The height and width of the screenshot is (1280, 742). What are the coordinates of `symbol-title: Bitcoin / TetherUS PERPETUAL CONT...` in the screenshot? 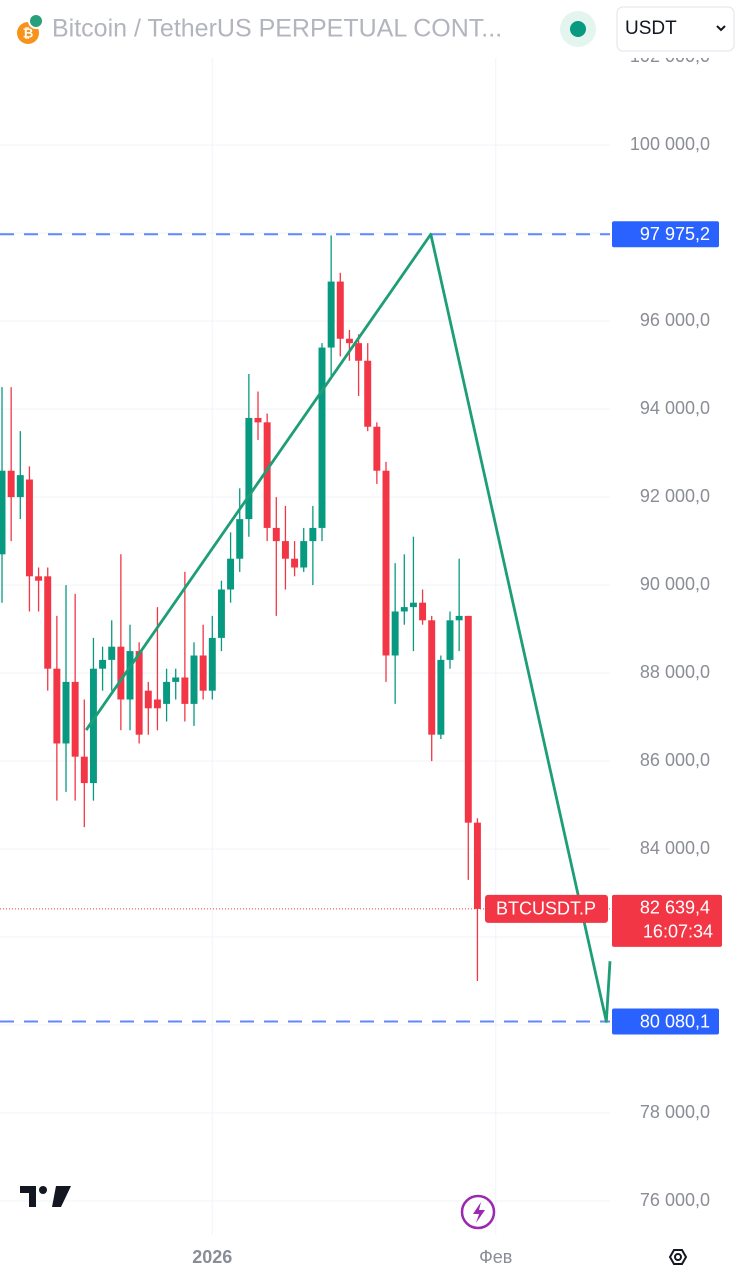 It's located at (277, 29).